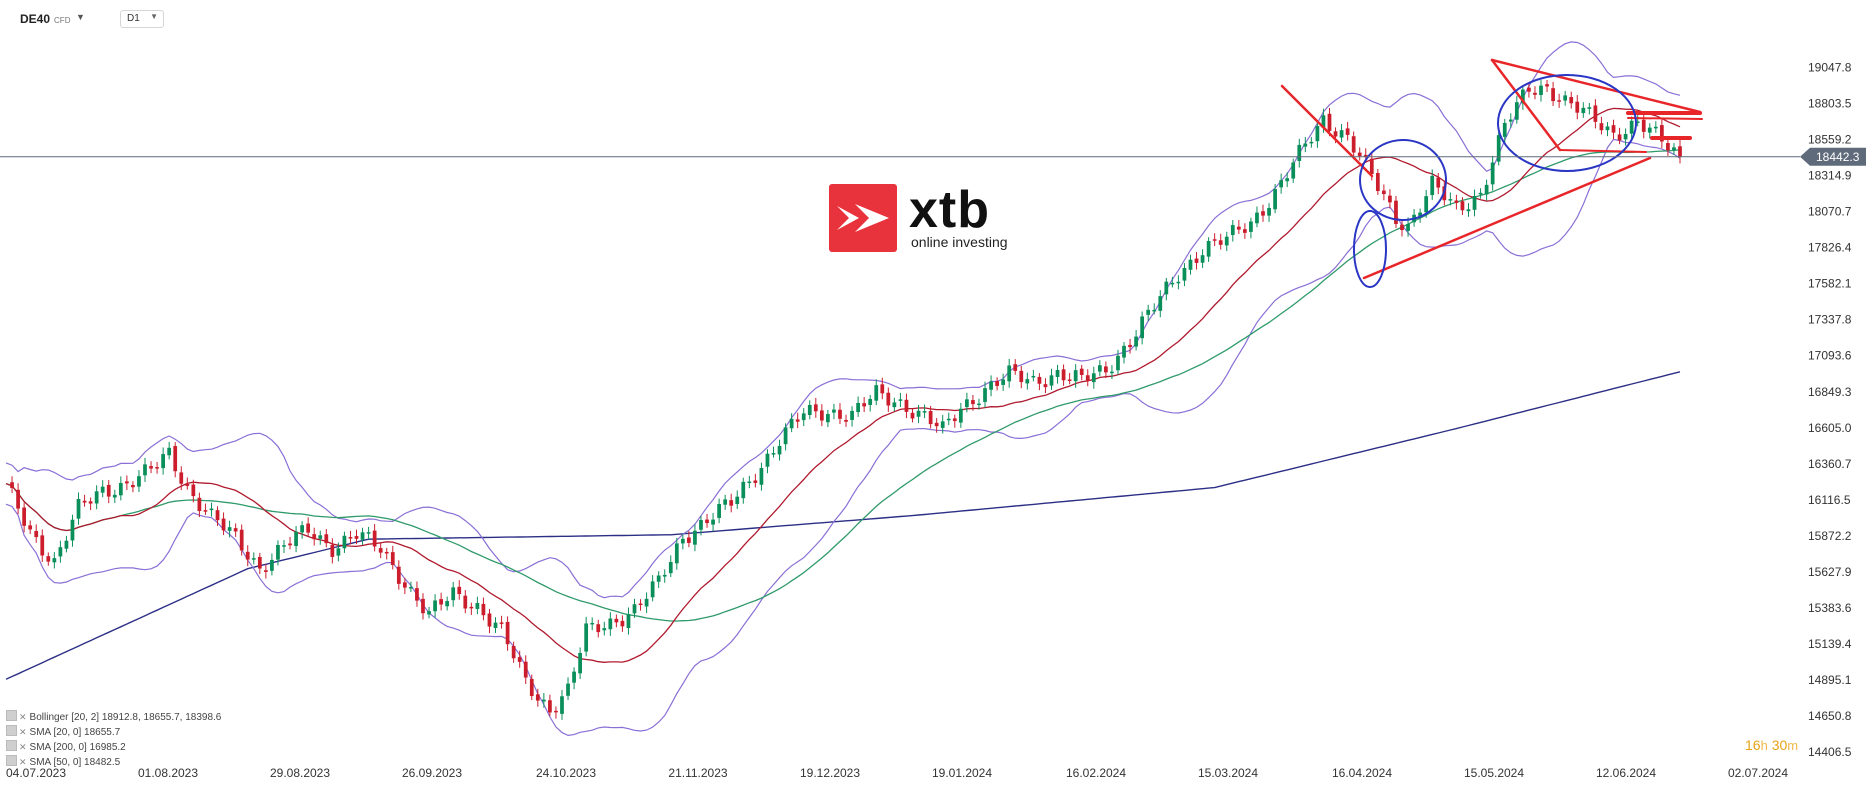 The width and height of the screenshot is (1866, 792). What do you see at coordinates (23, 717) in the screenshot?
I see `close-icon: ✕` at bounding box center [23, 717].